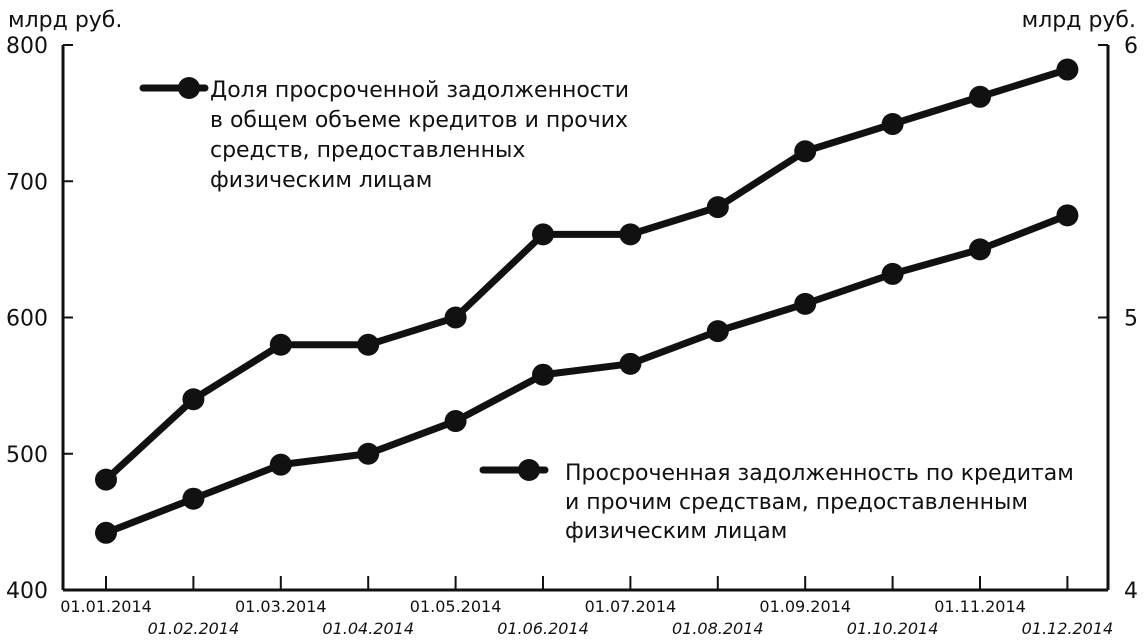 Image resolution: width=1144 pixels, height=641 pixels. What do you see at coordinates (1131, 319) in the screenshot?
I see `right-tick-label: 5` at bounding box center [1131, 319].